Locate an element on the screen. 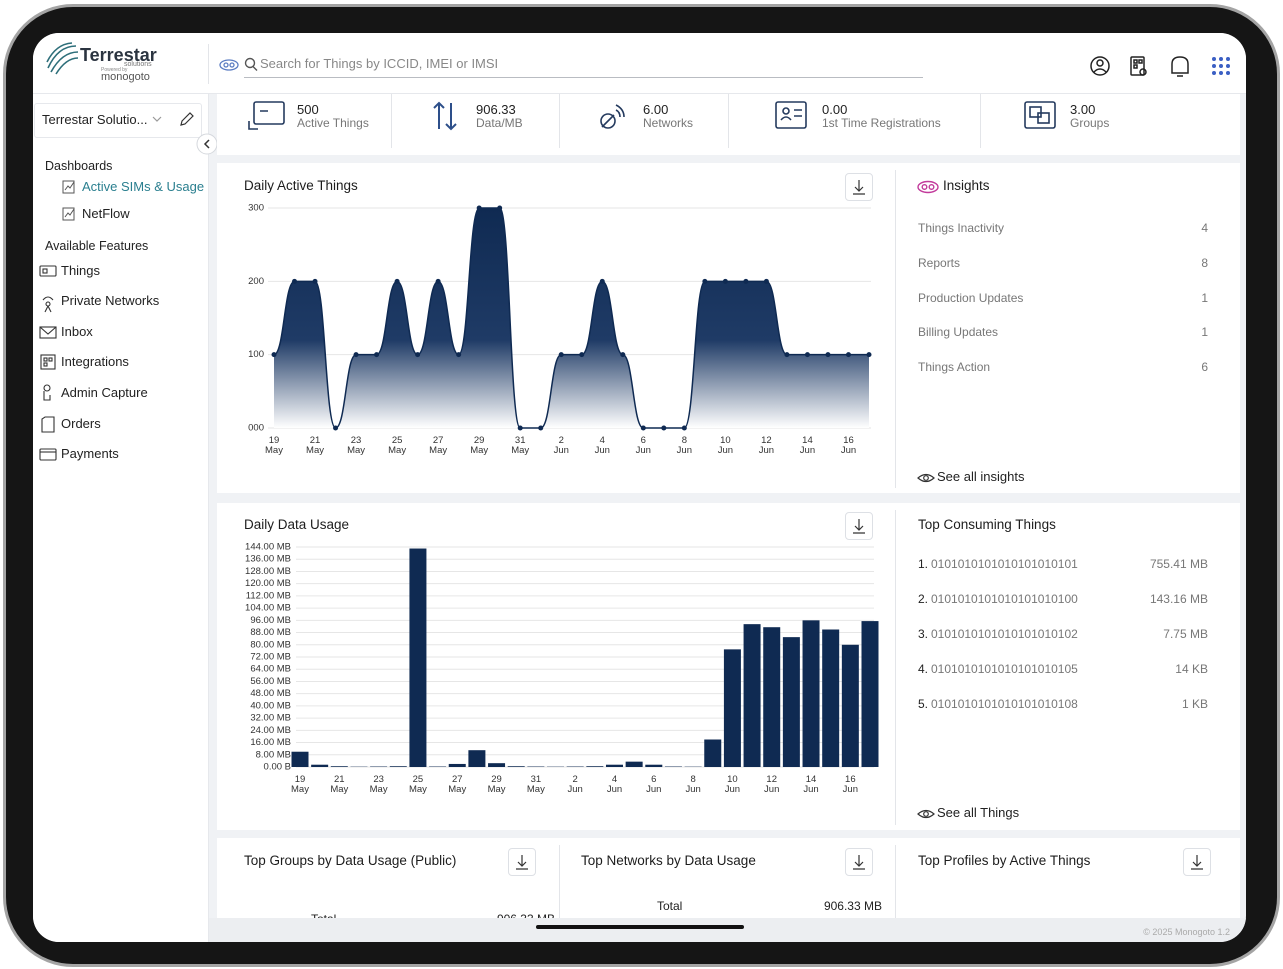 Image resolution: width=1283 pixels, height=969 pixels. nav-item: NetFlow is located at coordinates (106, 213).